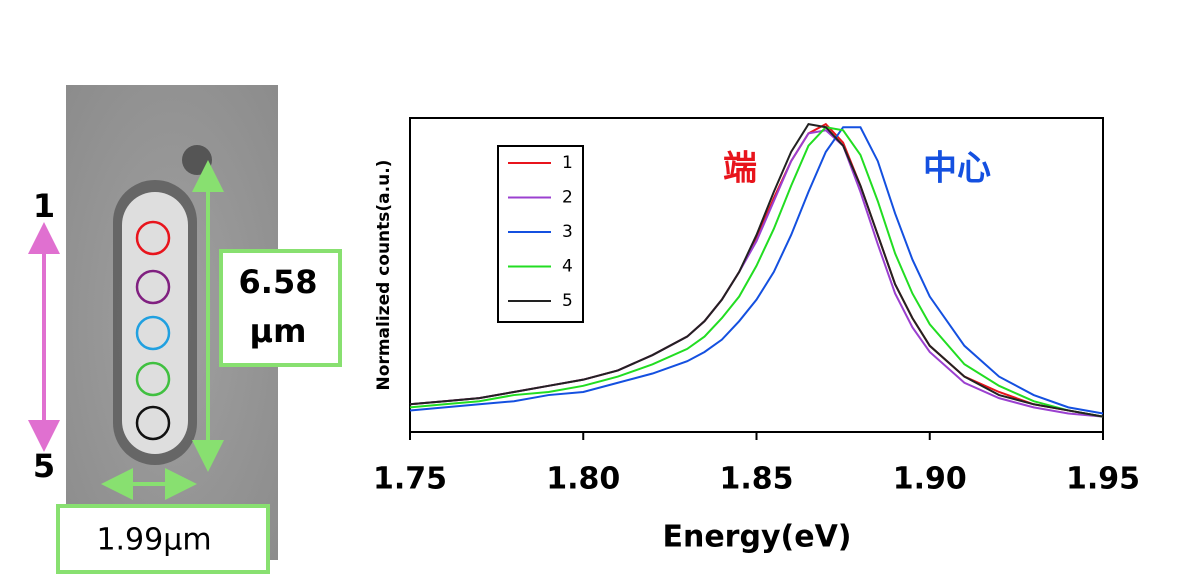  Describe the element at coordinates (567, 198) in the screenshot. I see `legend-label: 2` at that location.